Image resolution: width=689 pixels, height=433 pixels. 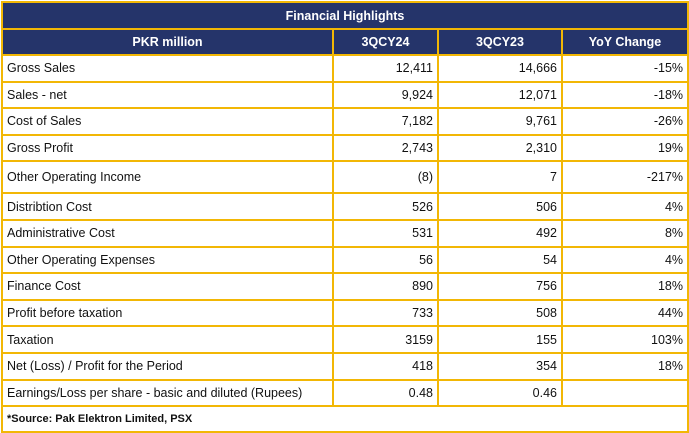 I want to click on cell-3qcy23: 508, so click(x=500, y=313).